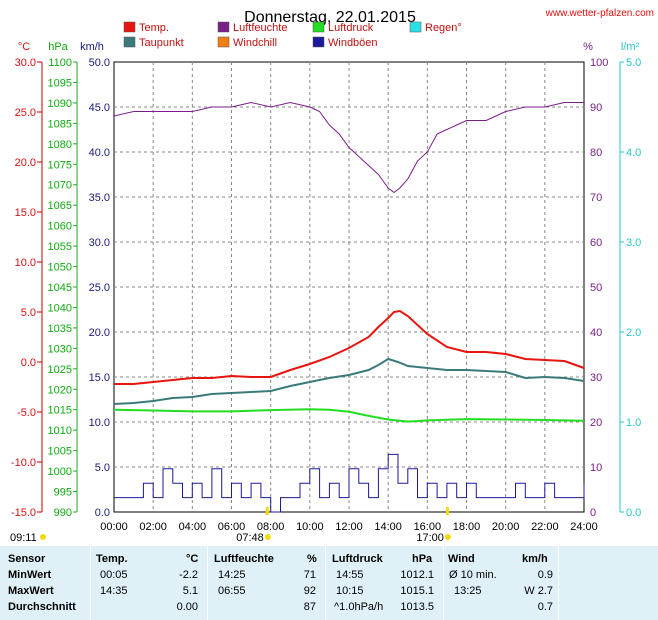 The image size is (658, 620). What do you see at coordinates (599, 63) in the screenshot?
I see `humidity-tick-label: 100` at bounding box center [599, 63].